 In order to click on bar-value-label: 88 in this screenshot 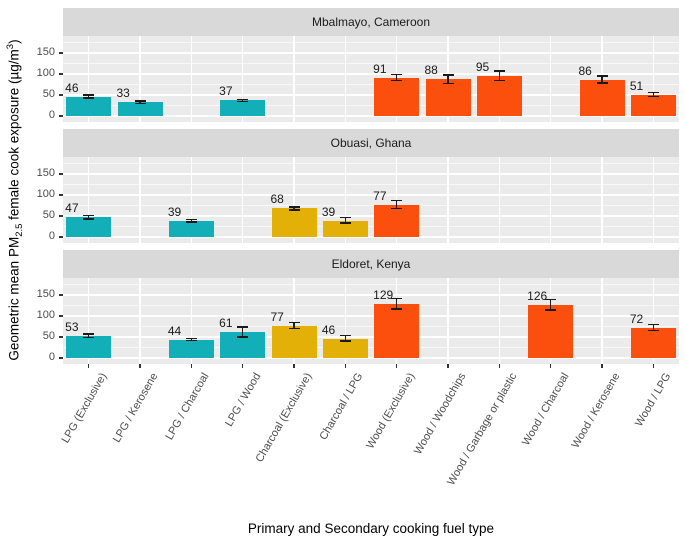, I will do `click(431, 70)`.